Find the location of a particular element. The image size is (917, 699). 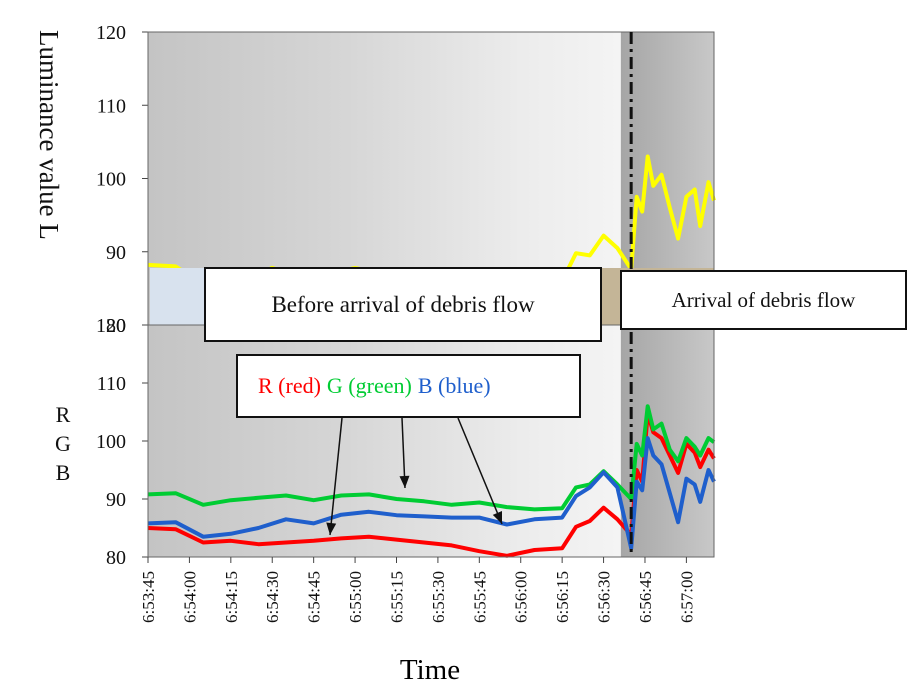

rgb-y-tick-label: 80 is located at coordinates (116, 558).